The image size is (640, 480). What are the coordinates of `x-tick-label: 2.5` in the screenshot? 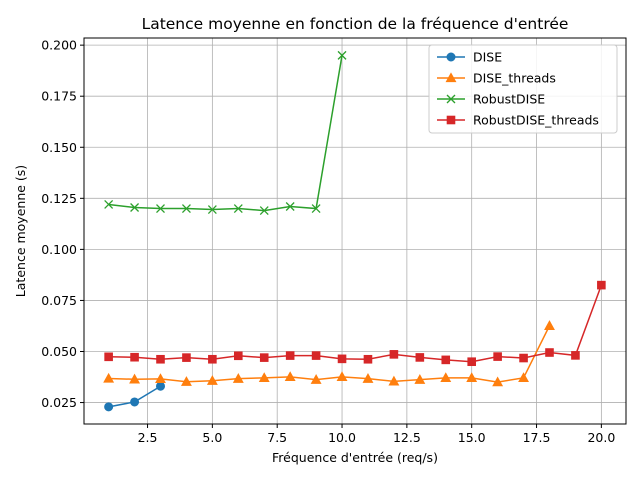 It's located at (148, 437).